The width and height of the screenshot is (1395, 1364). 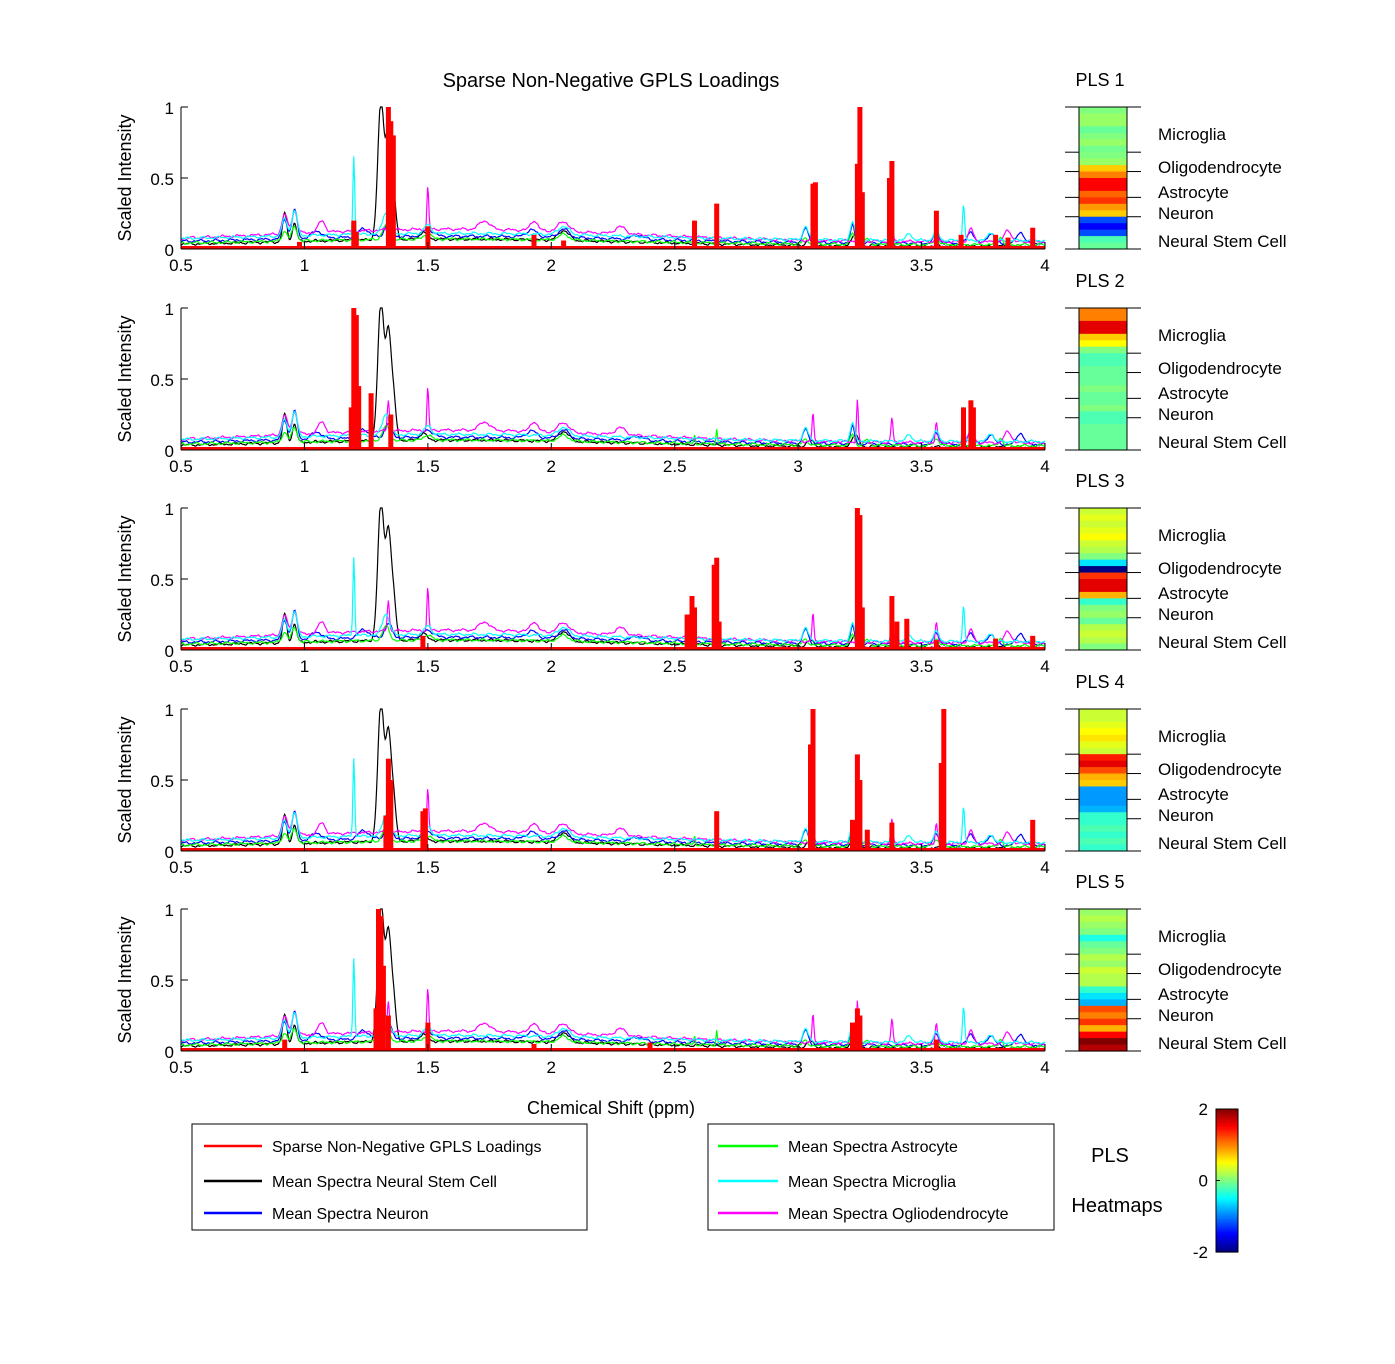 What do you see at coordinates (881, 1177) in the screenshot?
I see `legend-right-box` at bounding box center [881, 1177].